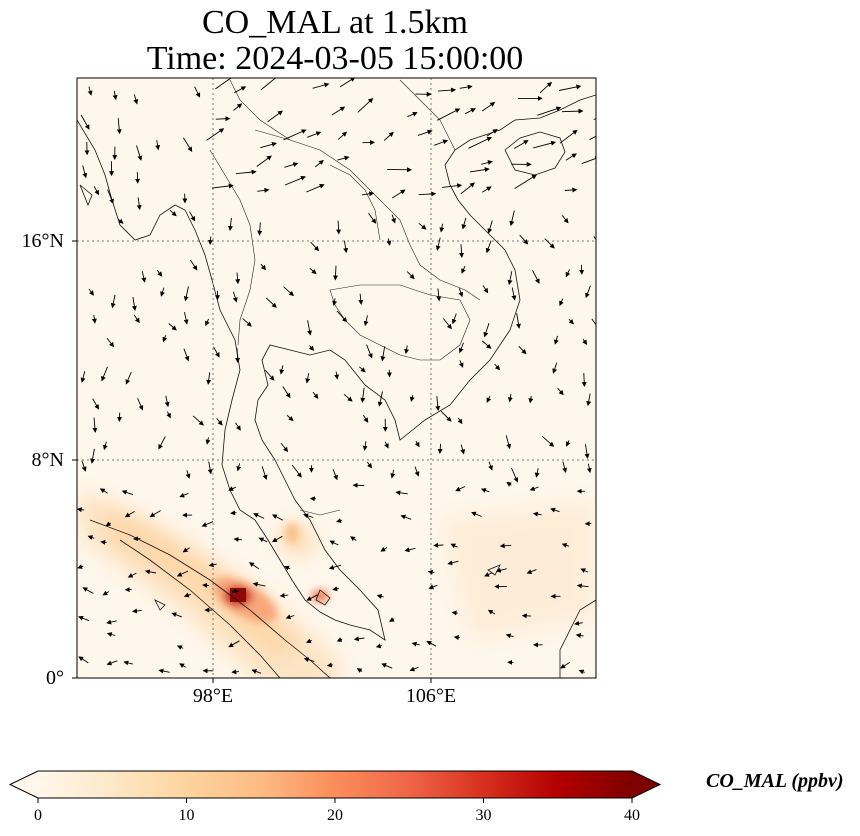  I want to click on lat-tick-label: 0°, so click(55, 678).